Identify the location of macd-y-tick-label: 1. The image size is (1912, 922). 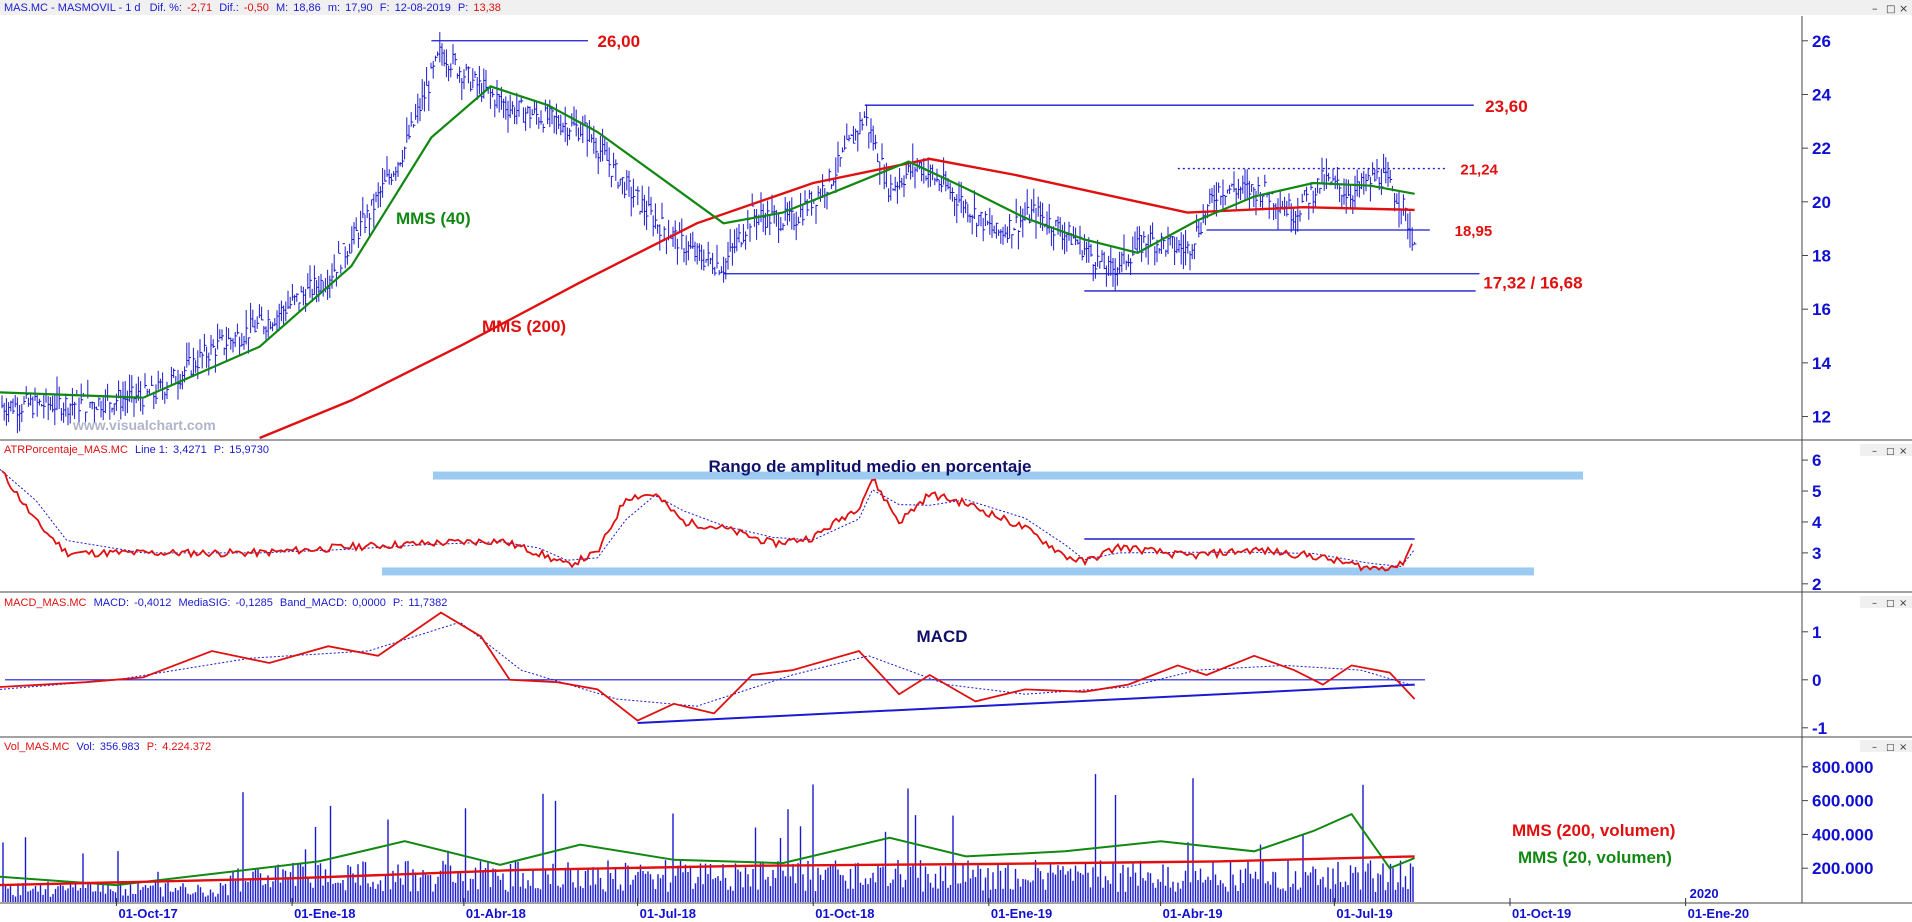
(1816, 632).